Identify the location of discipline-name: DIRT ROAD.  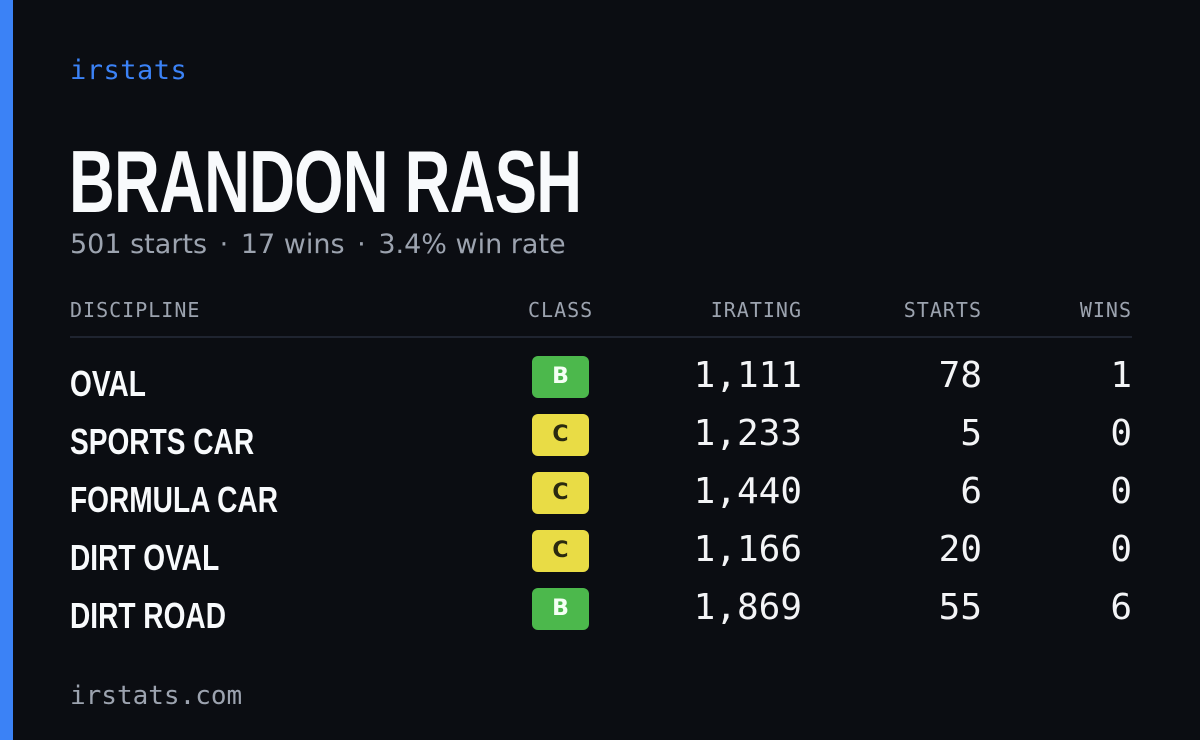
(148, 615).